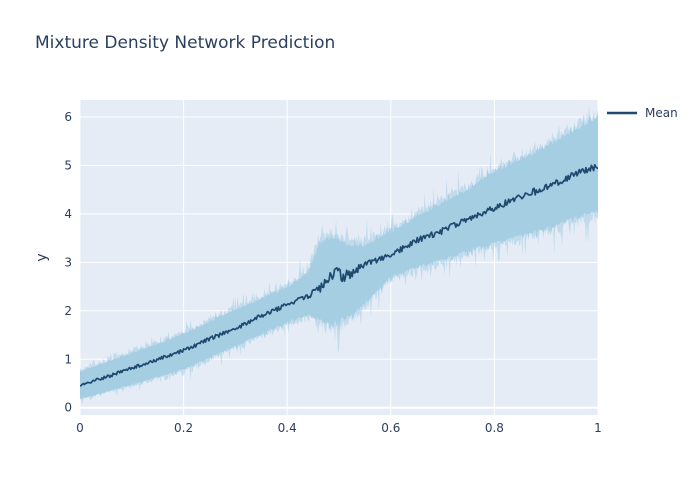 The image size is (700, 500). I want to click on chart-title: Mixture Density Network Prediction, so click(185, 43).